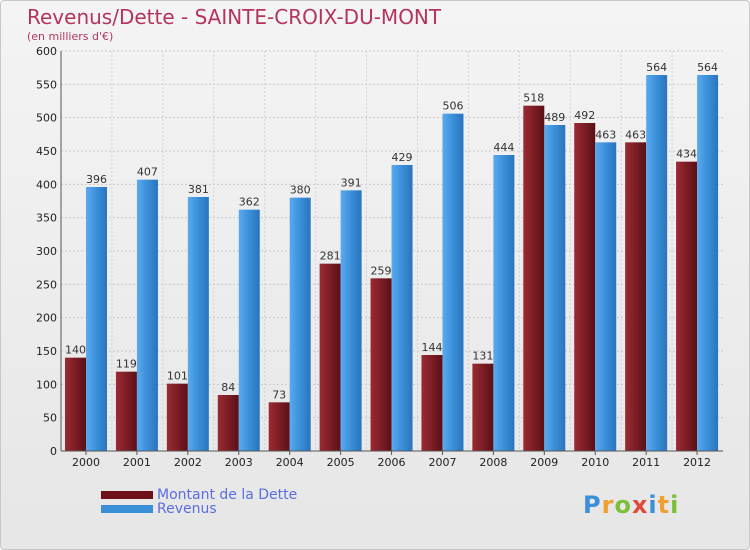 The image size is (750, 550). I want to click on chart-subtitle: (en milliers d'€), so click(70, 36).